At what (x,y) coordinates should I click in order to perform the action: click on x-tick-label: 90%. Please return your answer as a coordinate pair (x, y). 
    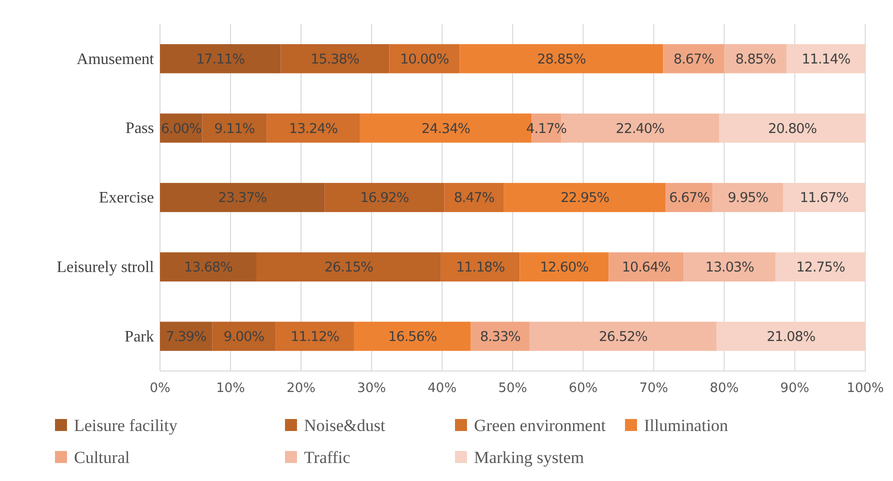
    Looking at the image, I should click on (795, 388).